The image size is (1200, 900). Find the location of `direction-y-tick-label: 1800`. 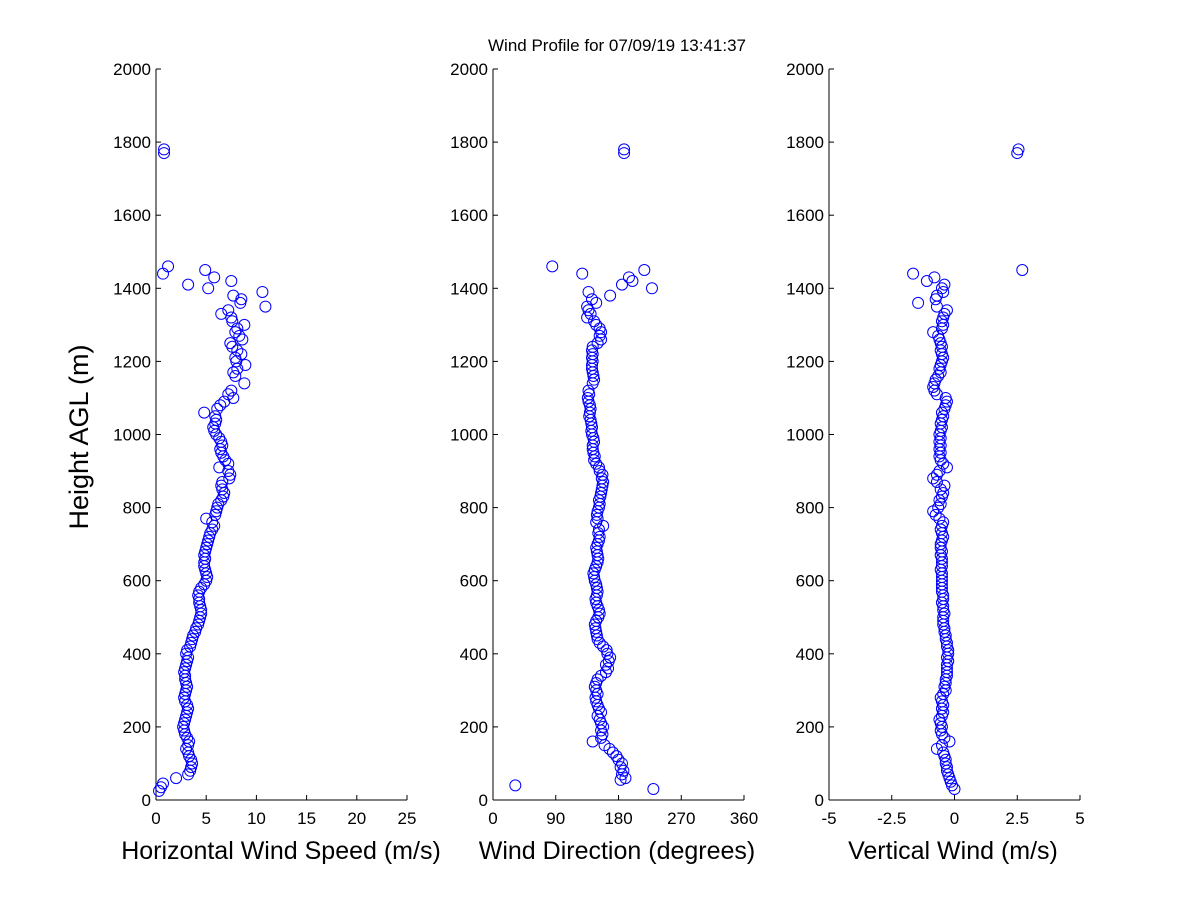

direction-y-tick-label: 1800 is located at coordinates (469, 142).